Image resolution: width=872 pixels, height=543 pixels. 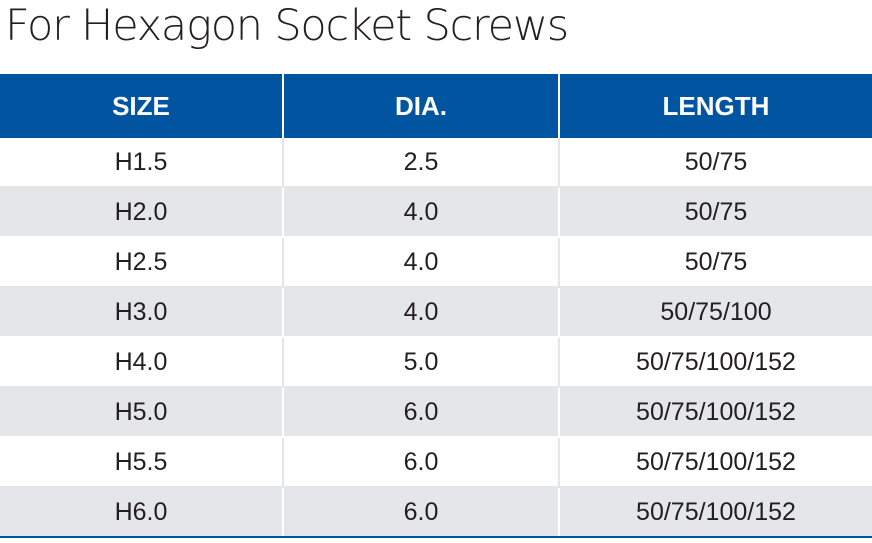 I want to click on cell-size: H5.5, so click(x=141, y=462).